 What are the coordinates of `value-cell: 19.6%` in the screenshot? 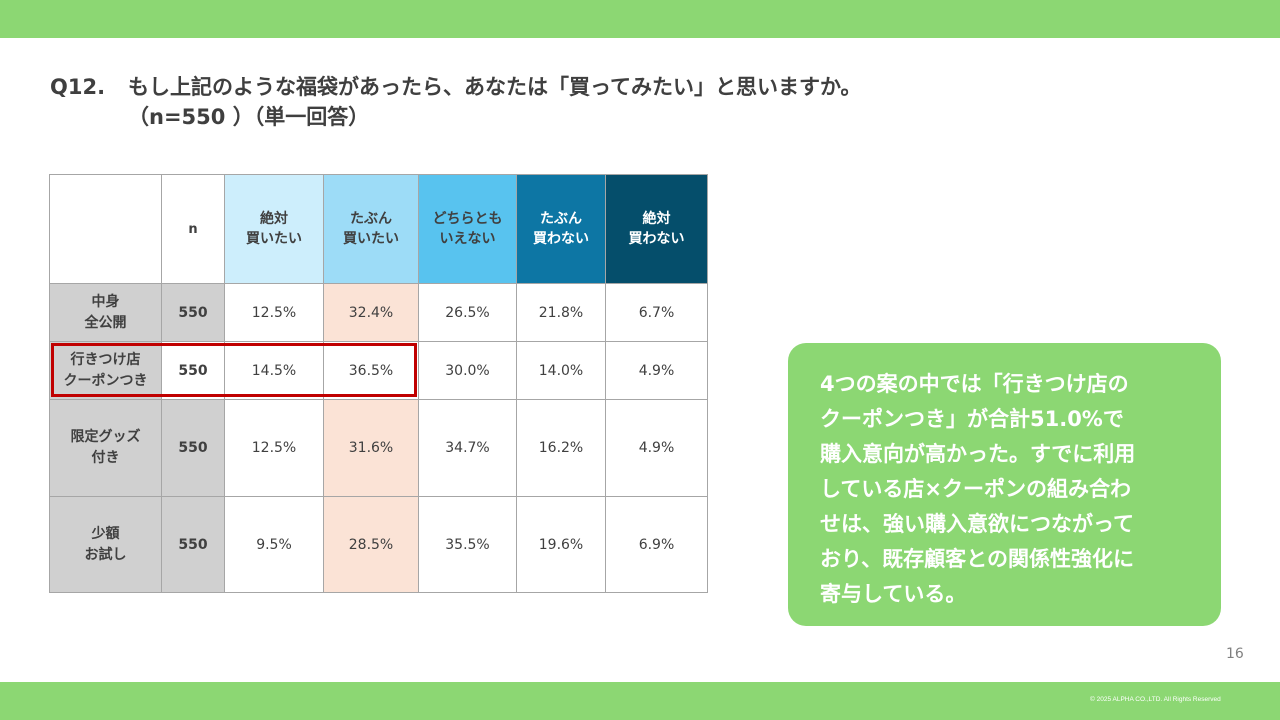 It's located at (561, 544).